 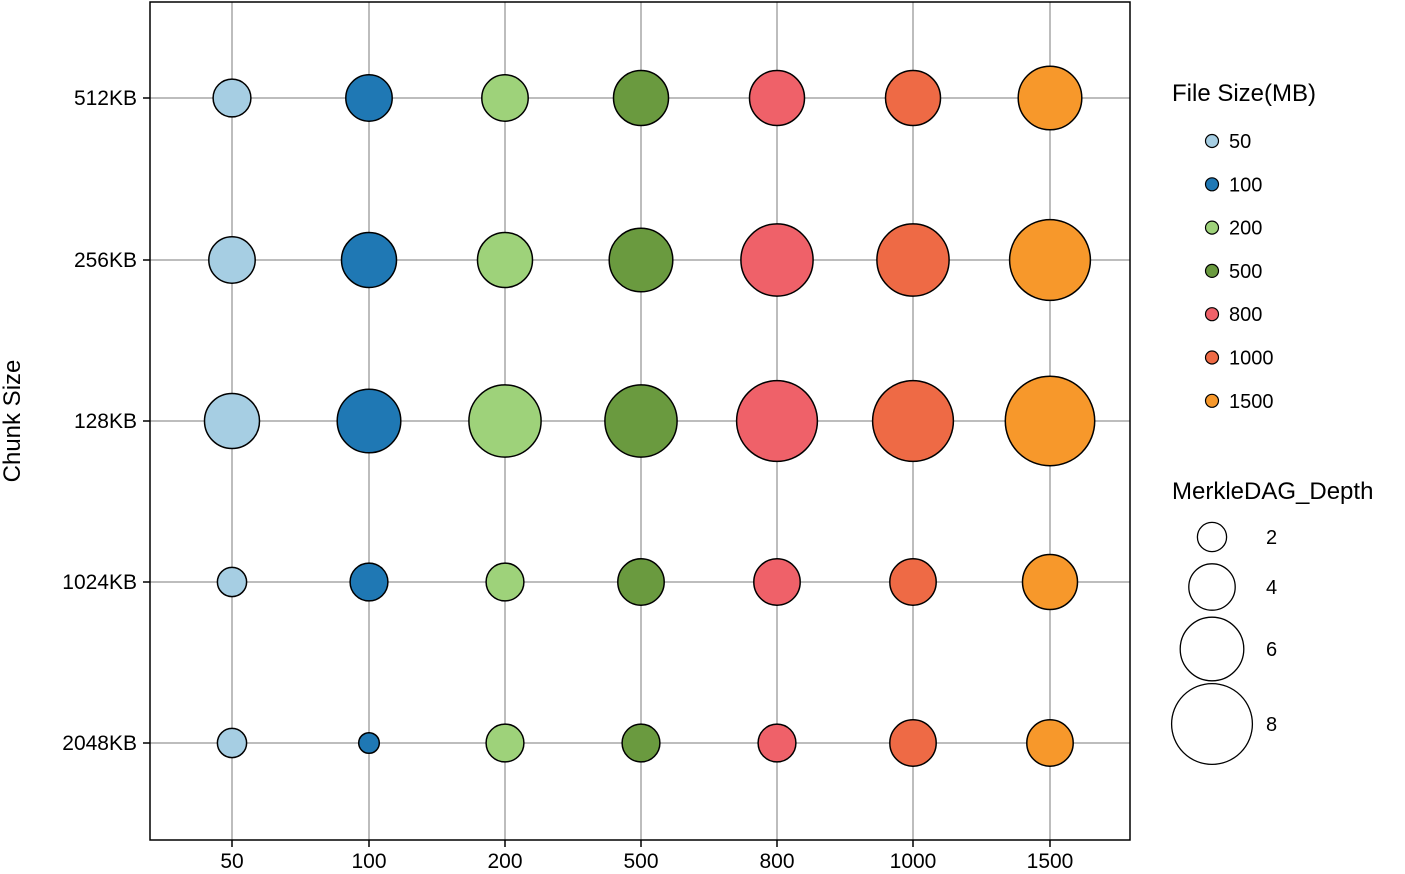 I want to click on legend-color-label: 50, so click(x=1240, y=142).